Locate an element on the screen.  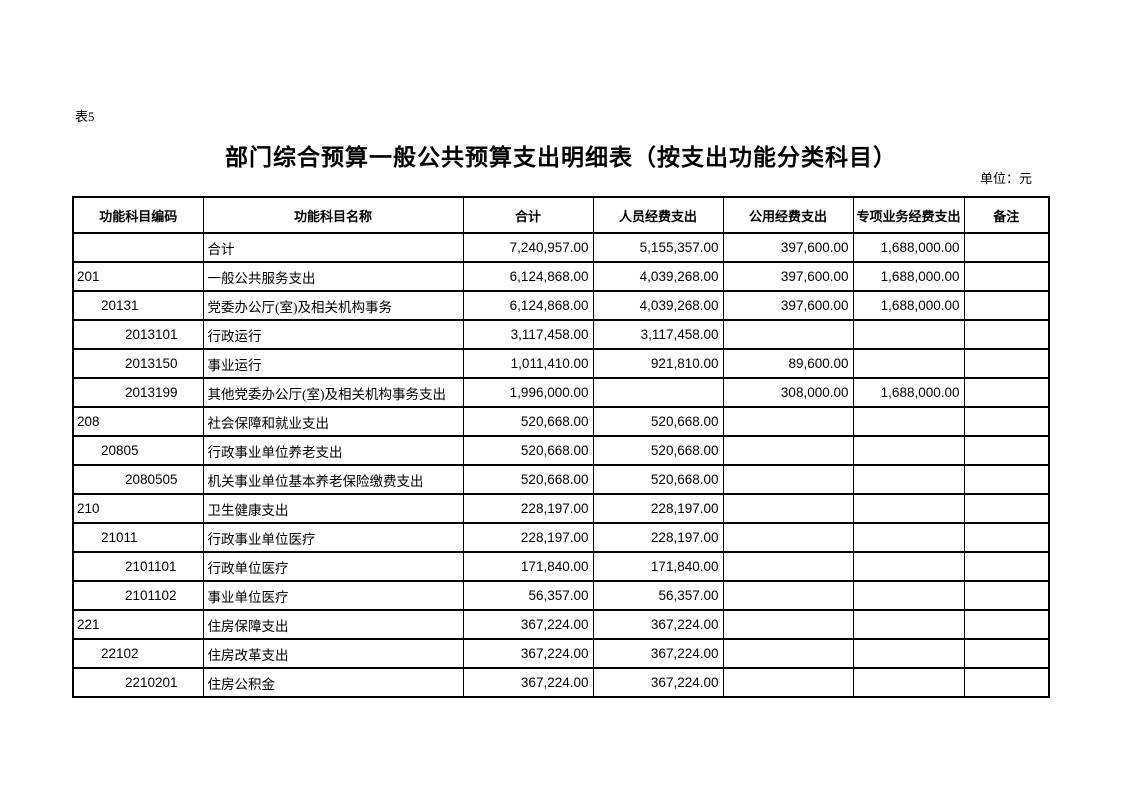
cell-personnel is located at coordinates (658, 392).